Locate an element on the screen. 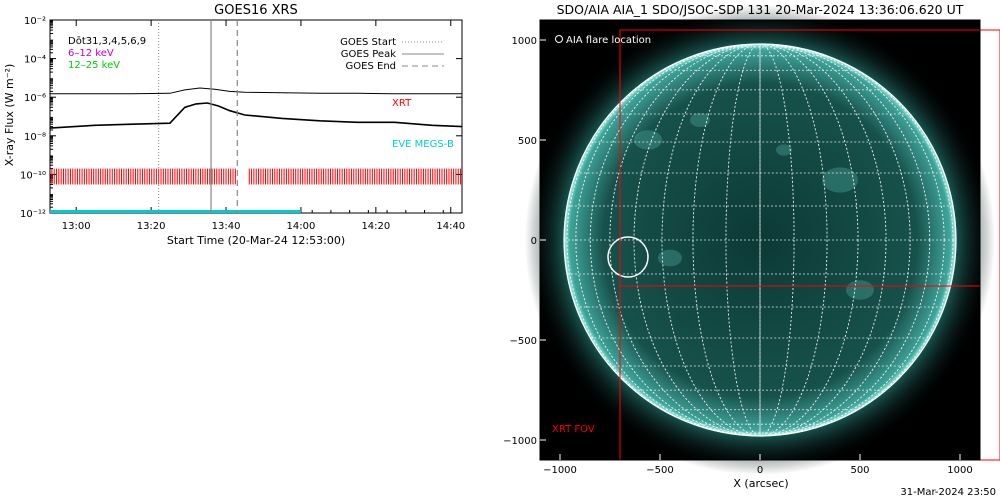 The image size is (1000, 500). longitude-line is located at coordinates (760, 240).